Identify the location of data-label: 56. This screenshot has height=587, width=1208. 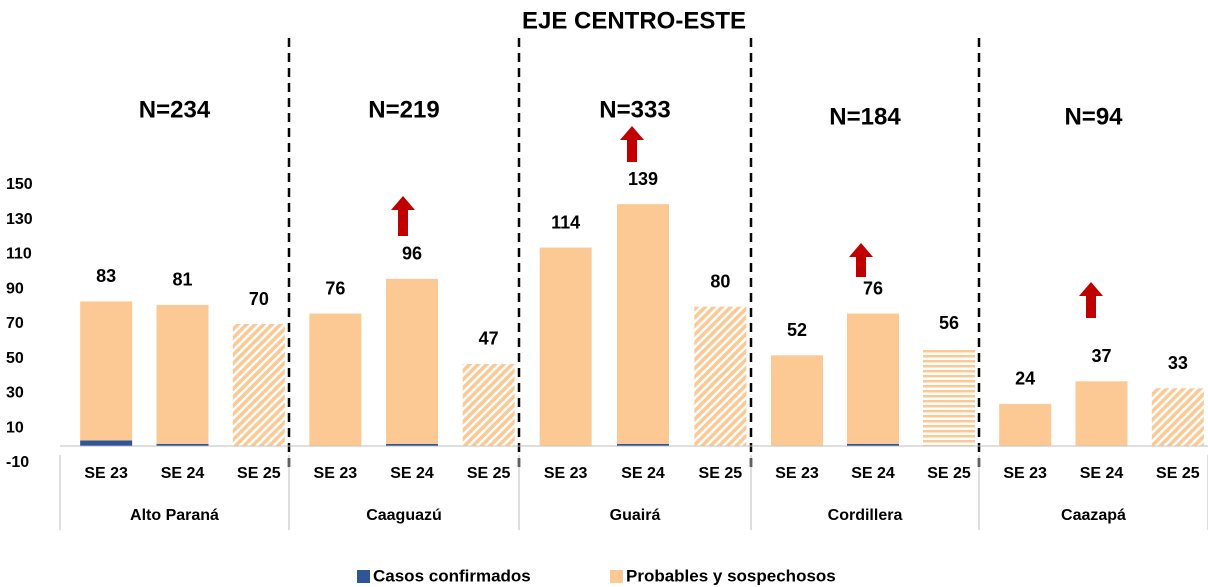
(949, 323).